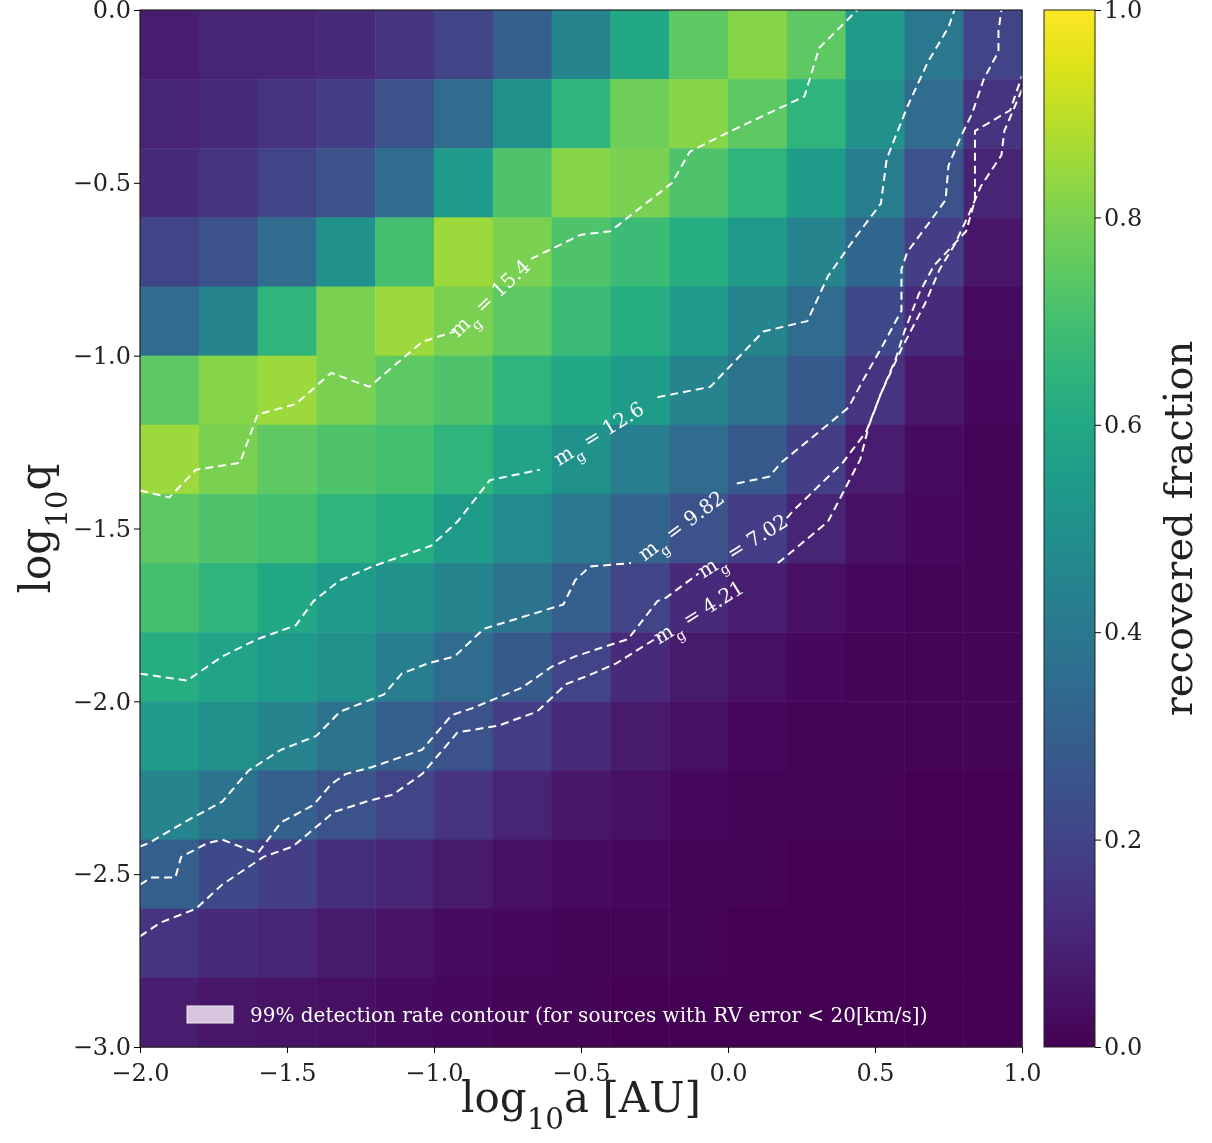 The height and width of the screenshot is (1143, 1212). What do you see at coordinates (101, 874) in the screenshot?
I see `y-tick-label: −2.5` at bounding box center [101, 874].